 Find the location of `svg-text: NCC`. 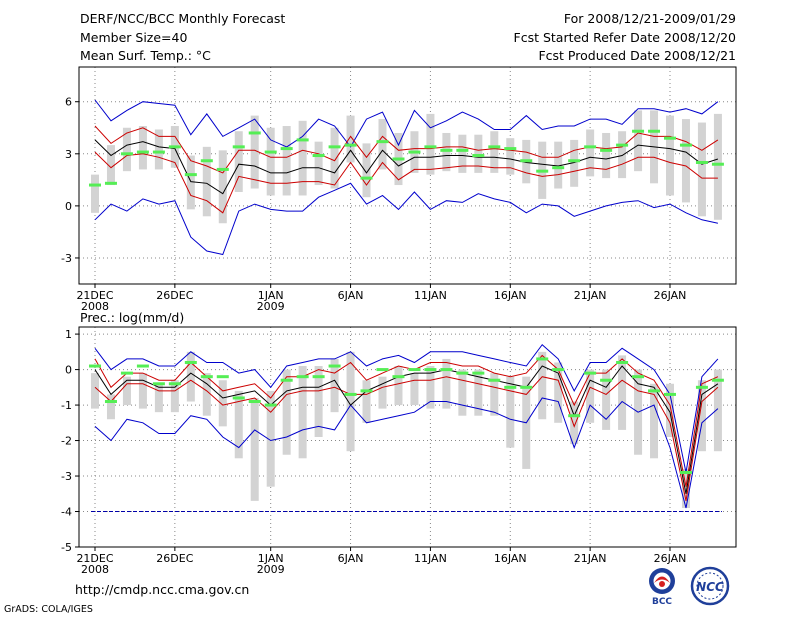

svg-text: NCC is located at coordinates (710, 587).